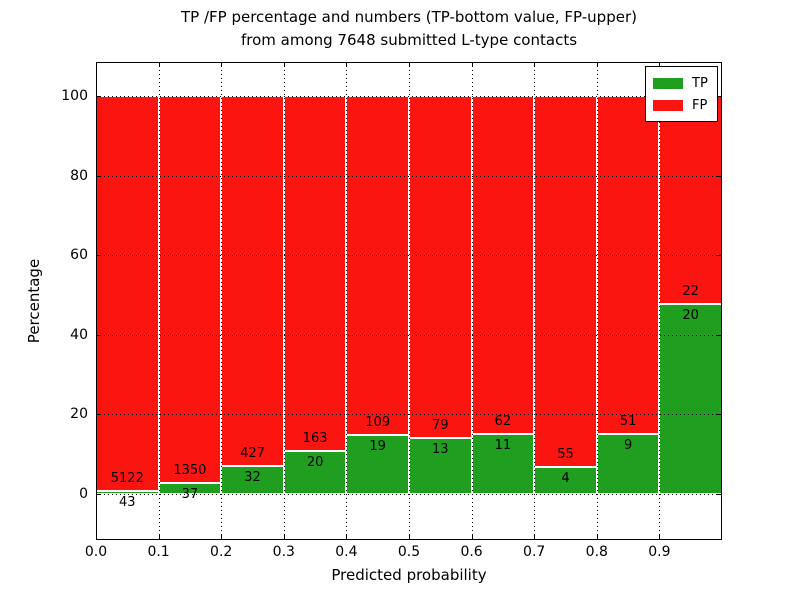 This screenshot has height=600, width=800. I want to click on bar-count-label-tp: 37, so click(190, 495).